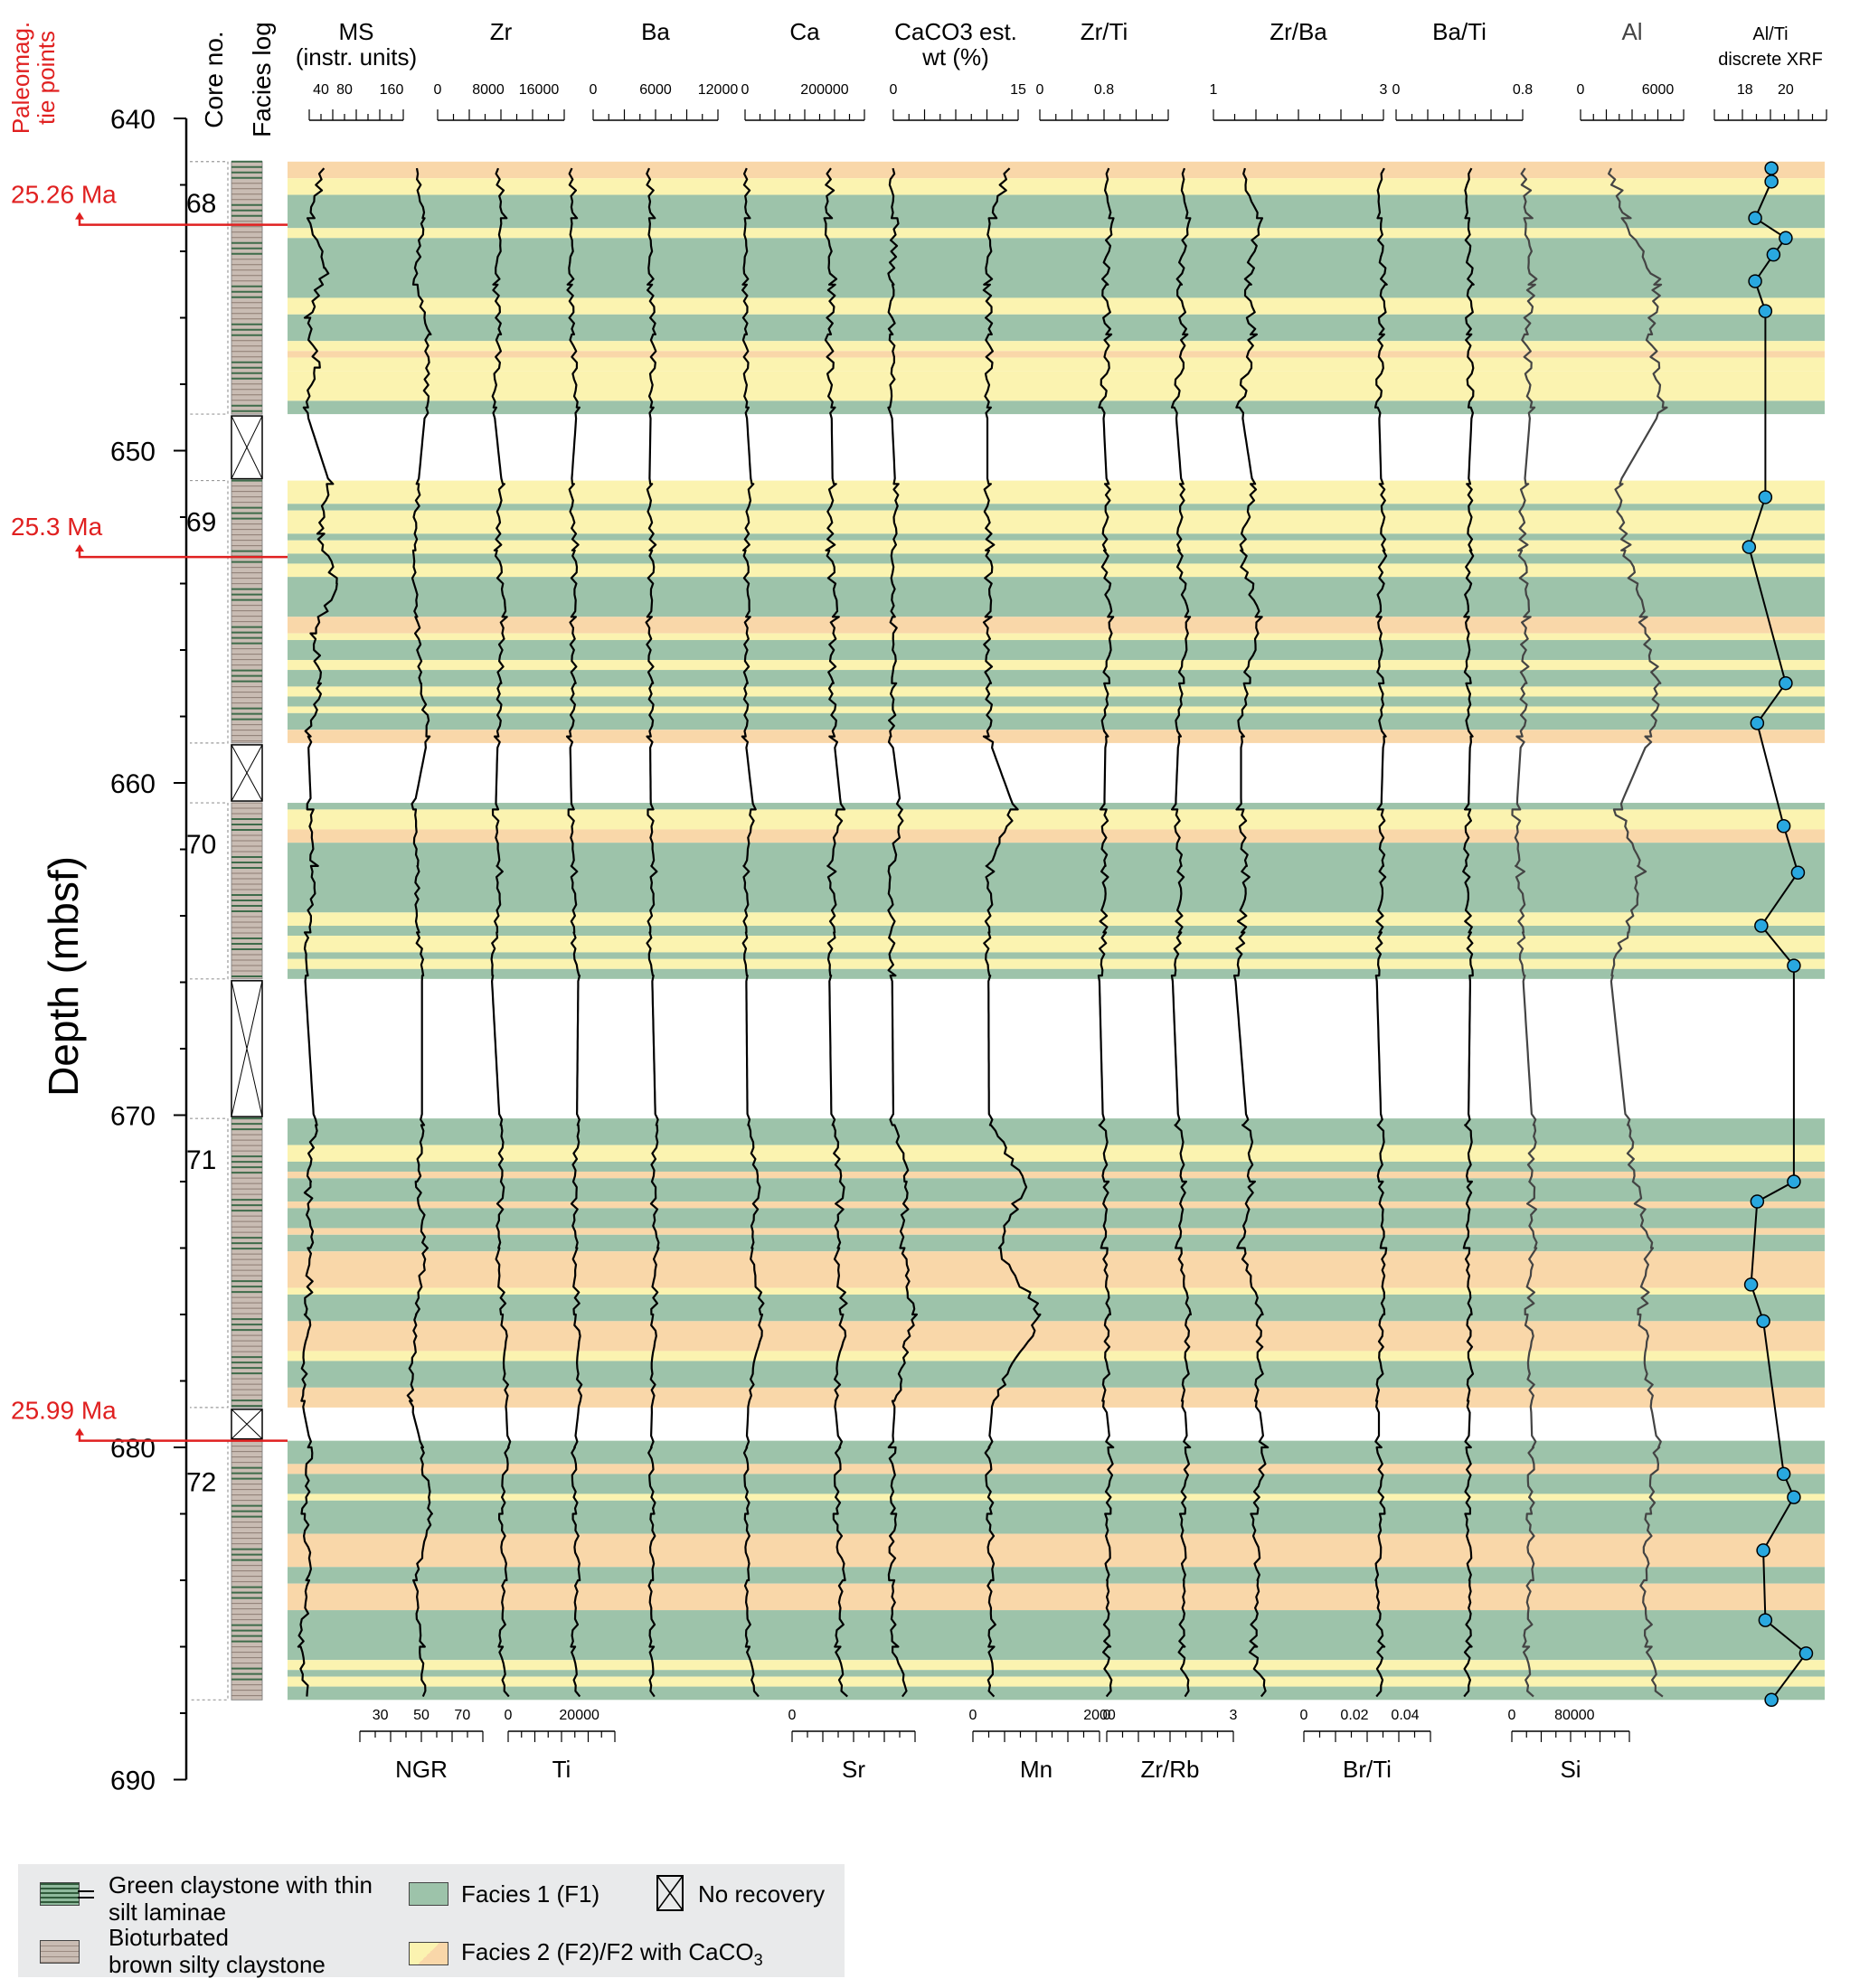 This screenshot has width=1869, height=1988. I want to click on legend-swatch-bioturbated, so click(60, 1952).